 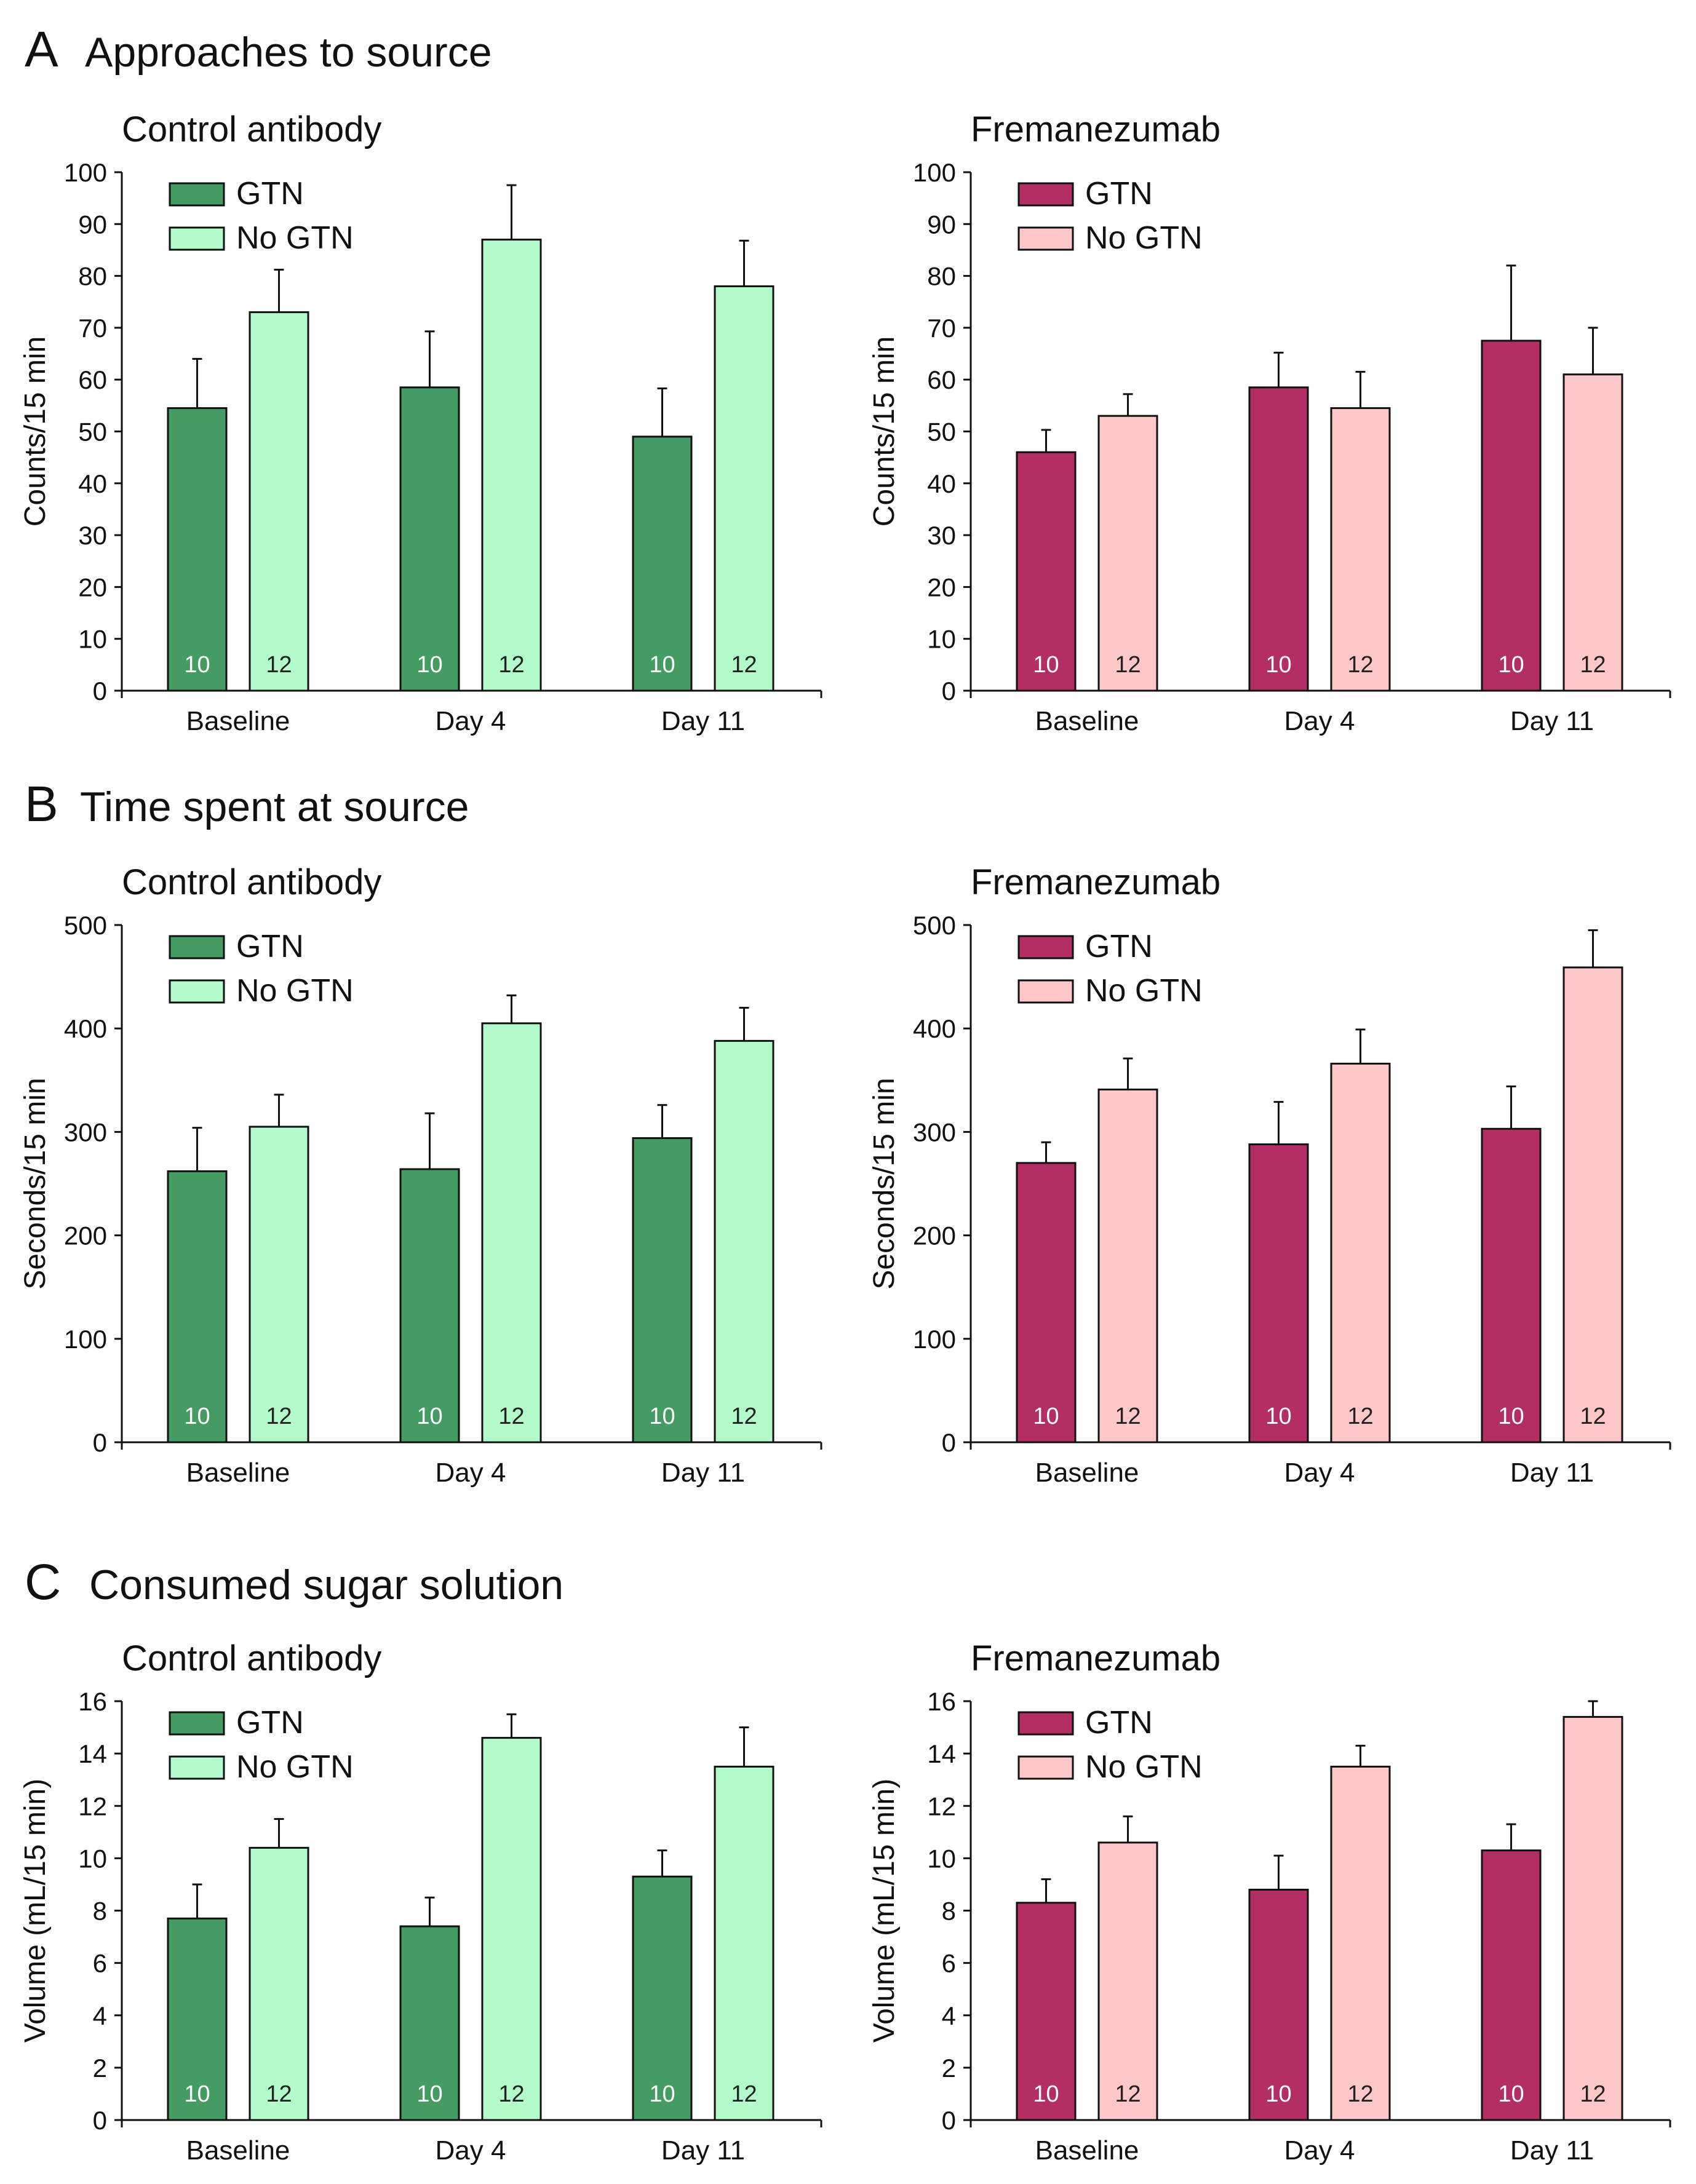 I want to click on y-tick-label: 8, so click(x=949, y=1911).